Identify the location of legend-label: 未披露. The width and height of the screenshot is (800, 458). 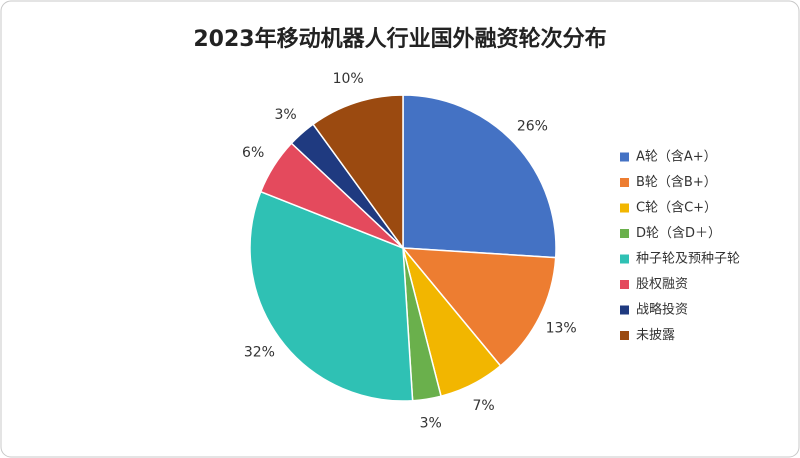
(655, 335).